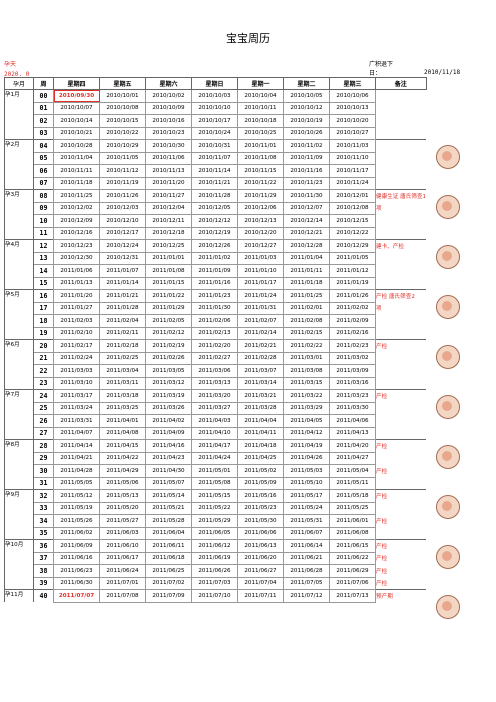 The height and width of the screenshot is (702, 496). What do you see at coordinates (122, 571) in the screenshot?
I see `date-cell: 2011/06/24` at bounding box center [122, 571].